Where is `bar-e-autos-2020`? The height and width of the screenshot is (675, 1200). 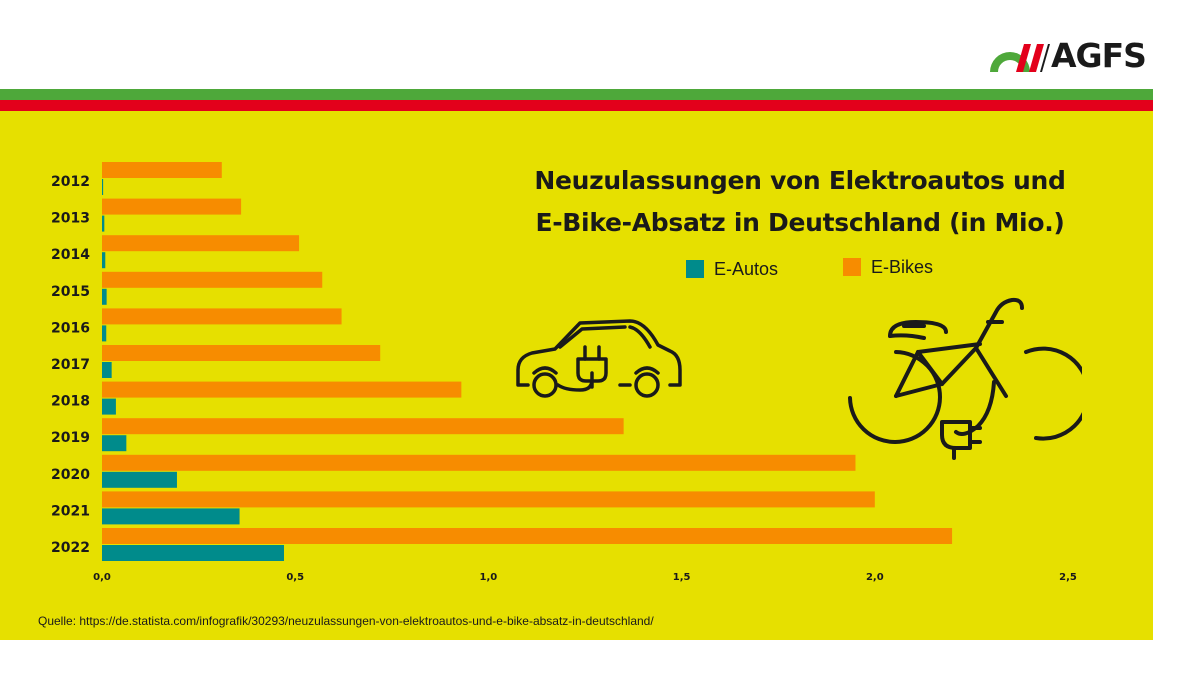
bar-e-autos-2020 is located at coordinates (139, 479).